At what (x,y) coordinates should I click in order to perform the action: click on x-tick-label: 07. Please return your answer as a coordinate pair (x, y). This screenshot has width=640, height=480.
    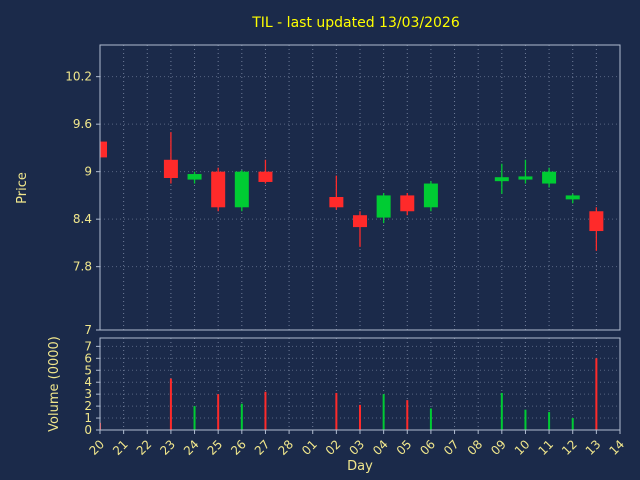
    Looking at the image, I should click on (451, 447).